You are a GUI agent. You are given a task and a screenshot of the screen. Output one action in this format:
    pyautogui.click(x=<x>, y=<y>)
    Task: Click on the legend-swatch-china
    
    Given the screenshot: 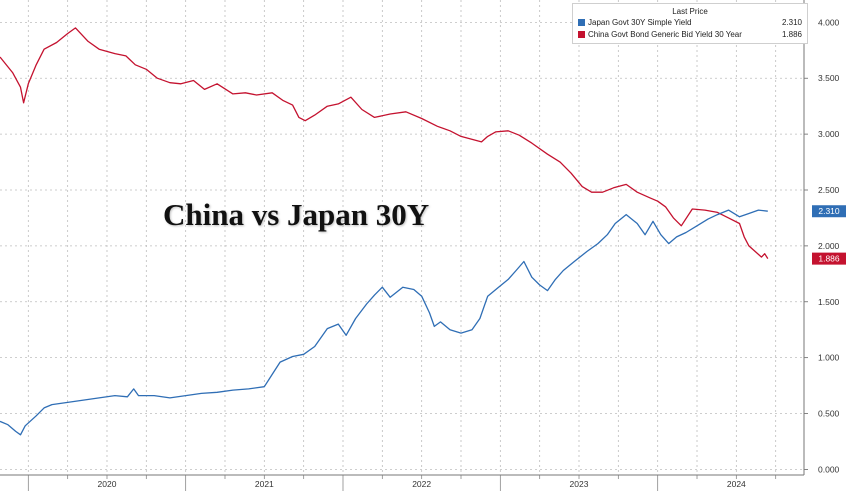 What is the action you would take?
    pyautogui.click(x=581, y=34)
    